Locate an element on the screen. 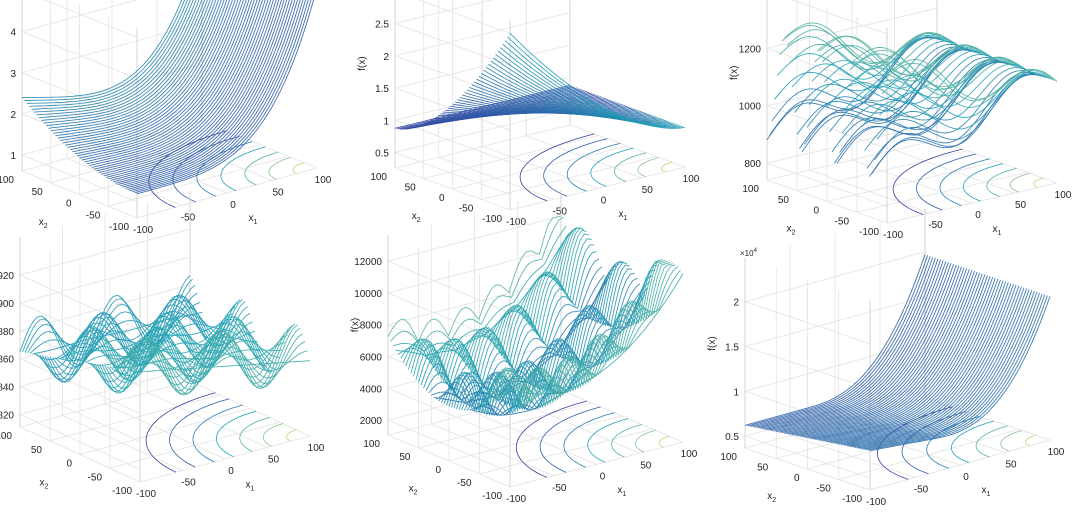 This screenshot has height=525, width=1080. z-tick-label: 0.5 is located at coordinates (732, 437).